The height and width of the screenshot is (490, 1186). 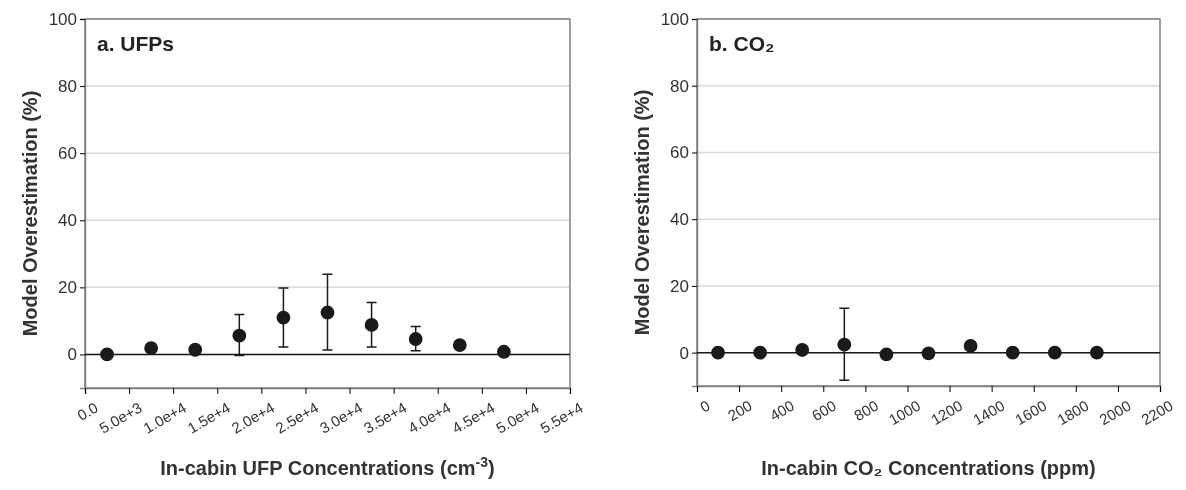 I want to click on x-axis-title: In-cabin UFP Concentrations (cm$^{-3}$), so click(x=327, y=466).